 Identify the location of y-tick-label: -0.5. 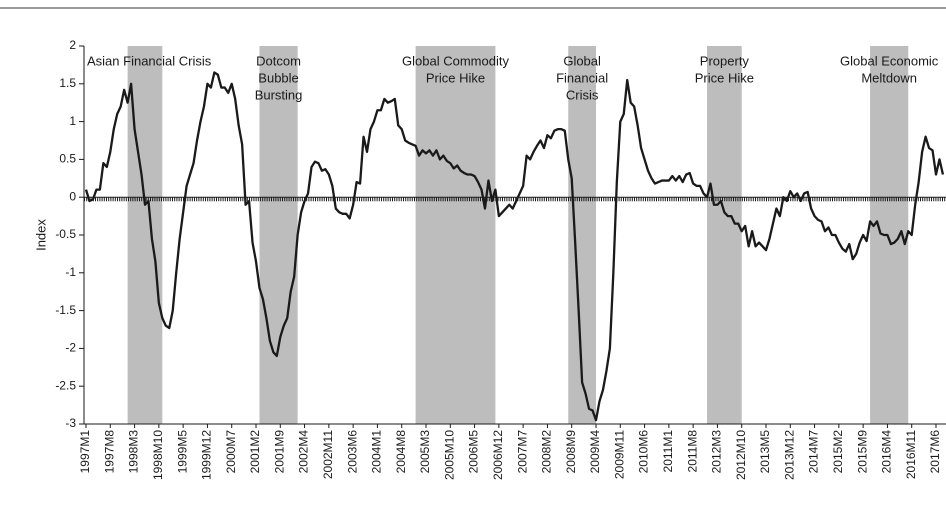
(65, 234).